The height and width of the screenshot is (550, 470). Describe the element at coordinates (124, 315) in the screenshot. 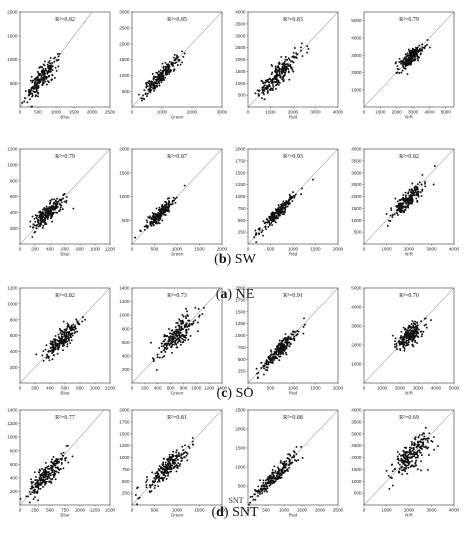

I see `y-tick-label: 1000` at that location.